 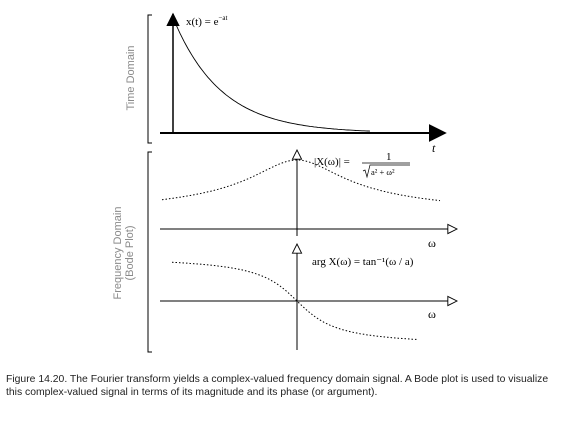 I want to click on time-equation-exponent: −at, so click(x=222, y=18).